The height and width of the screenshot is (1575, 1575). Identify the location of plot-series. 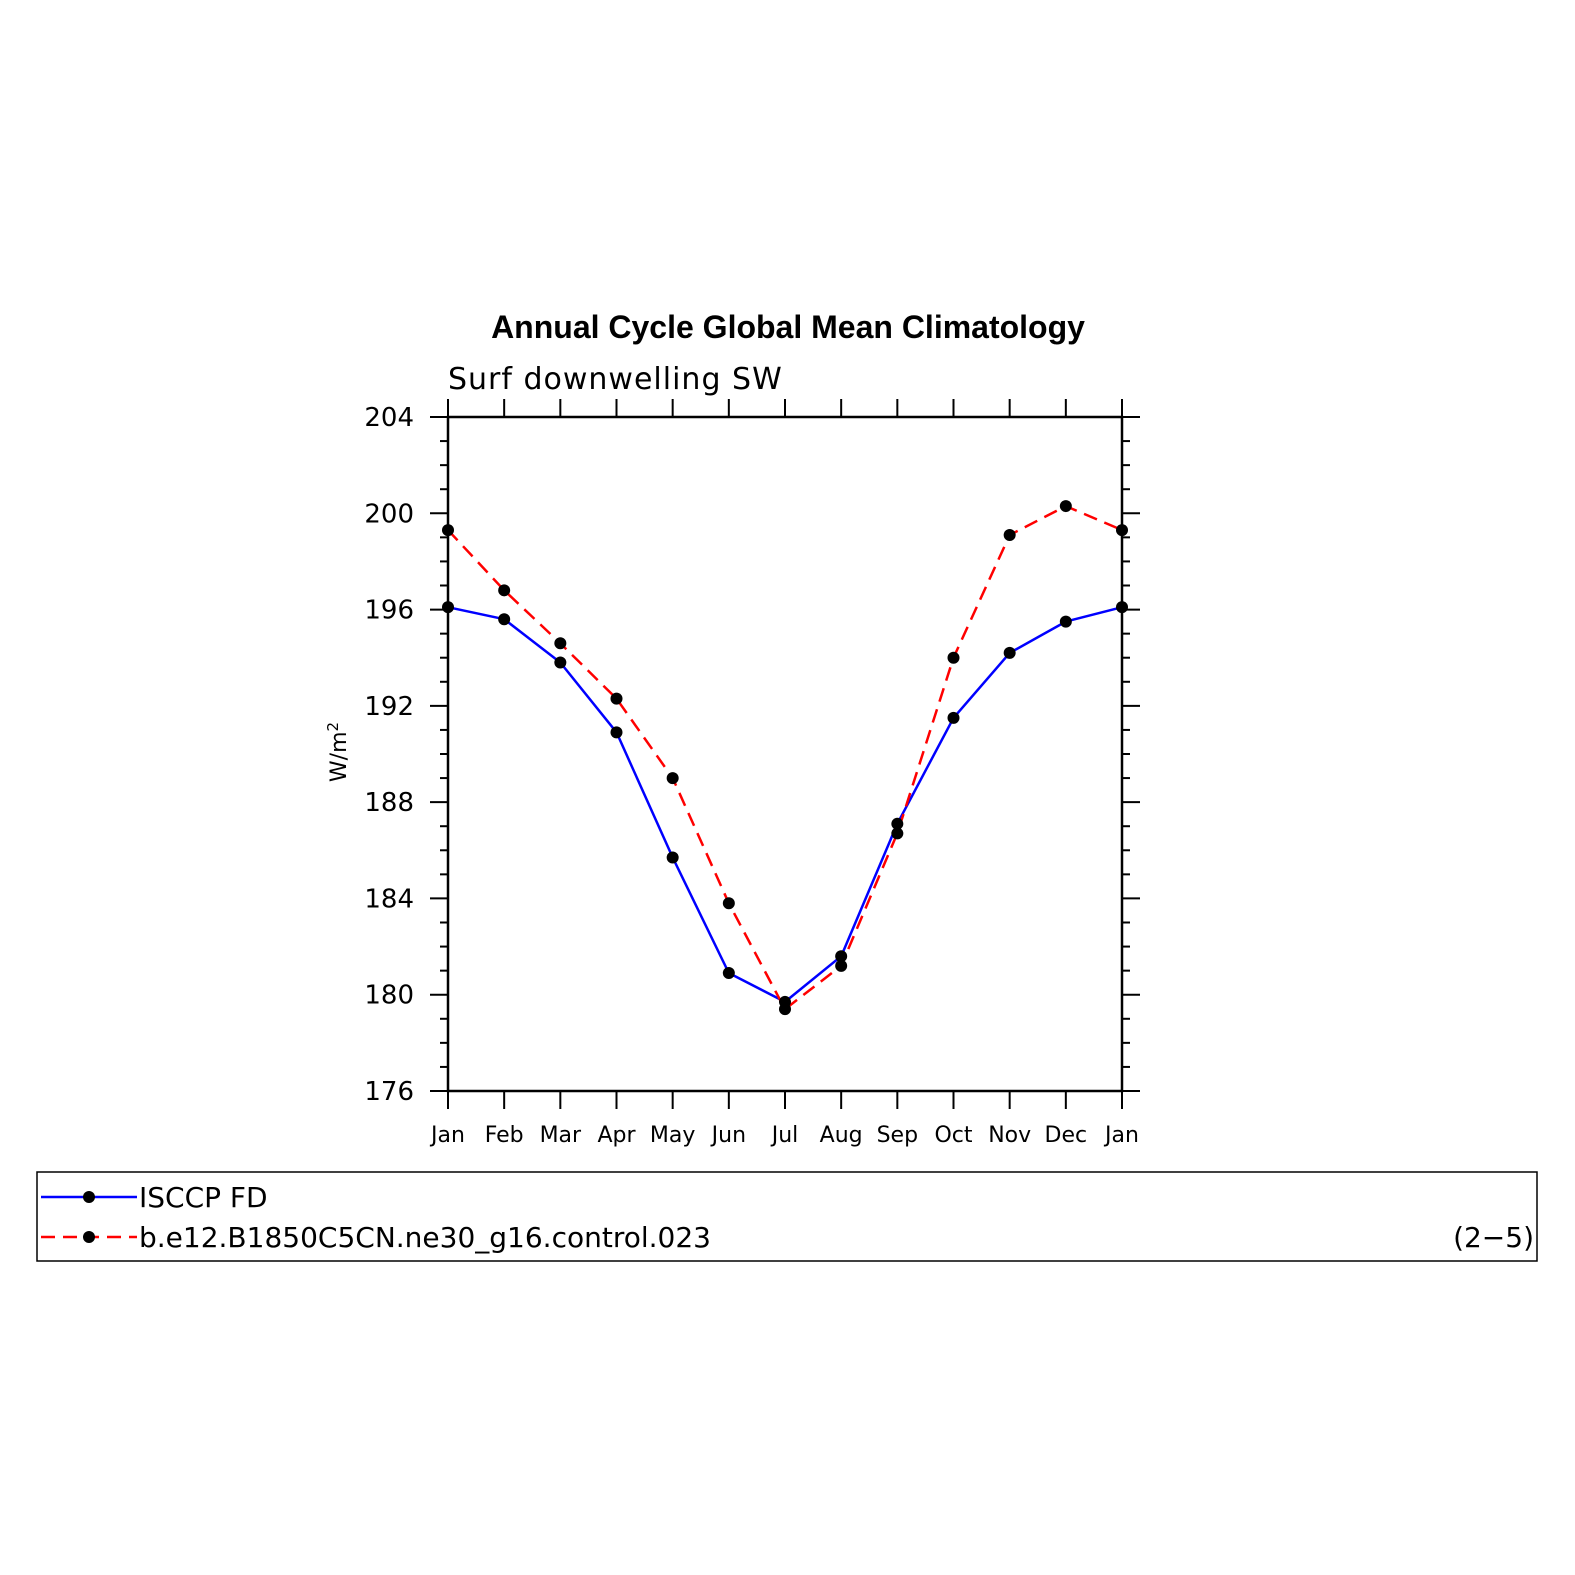
(785, 758).